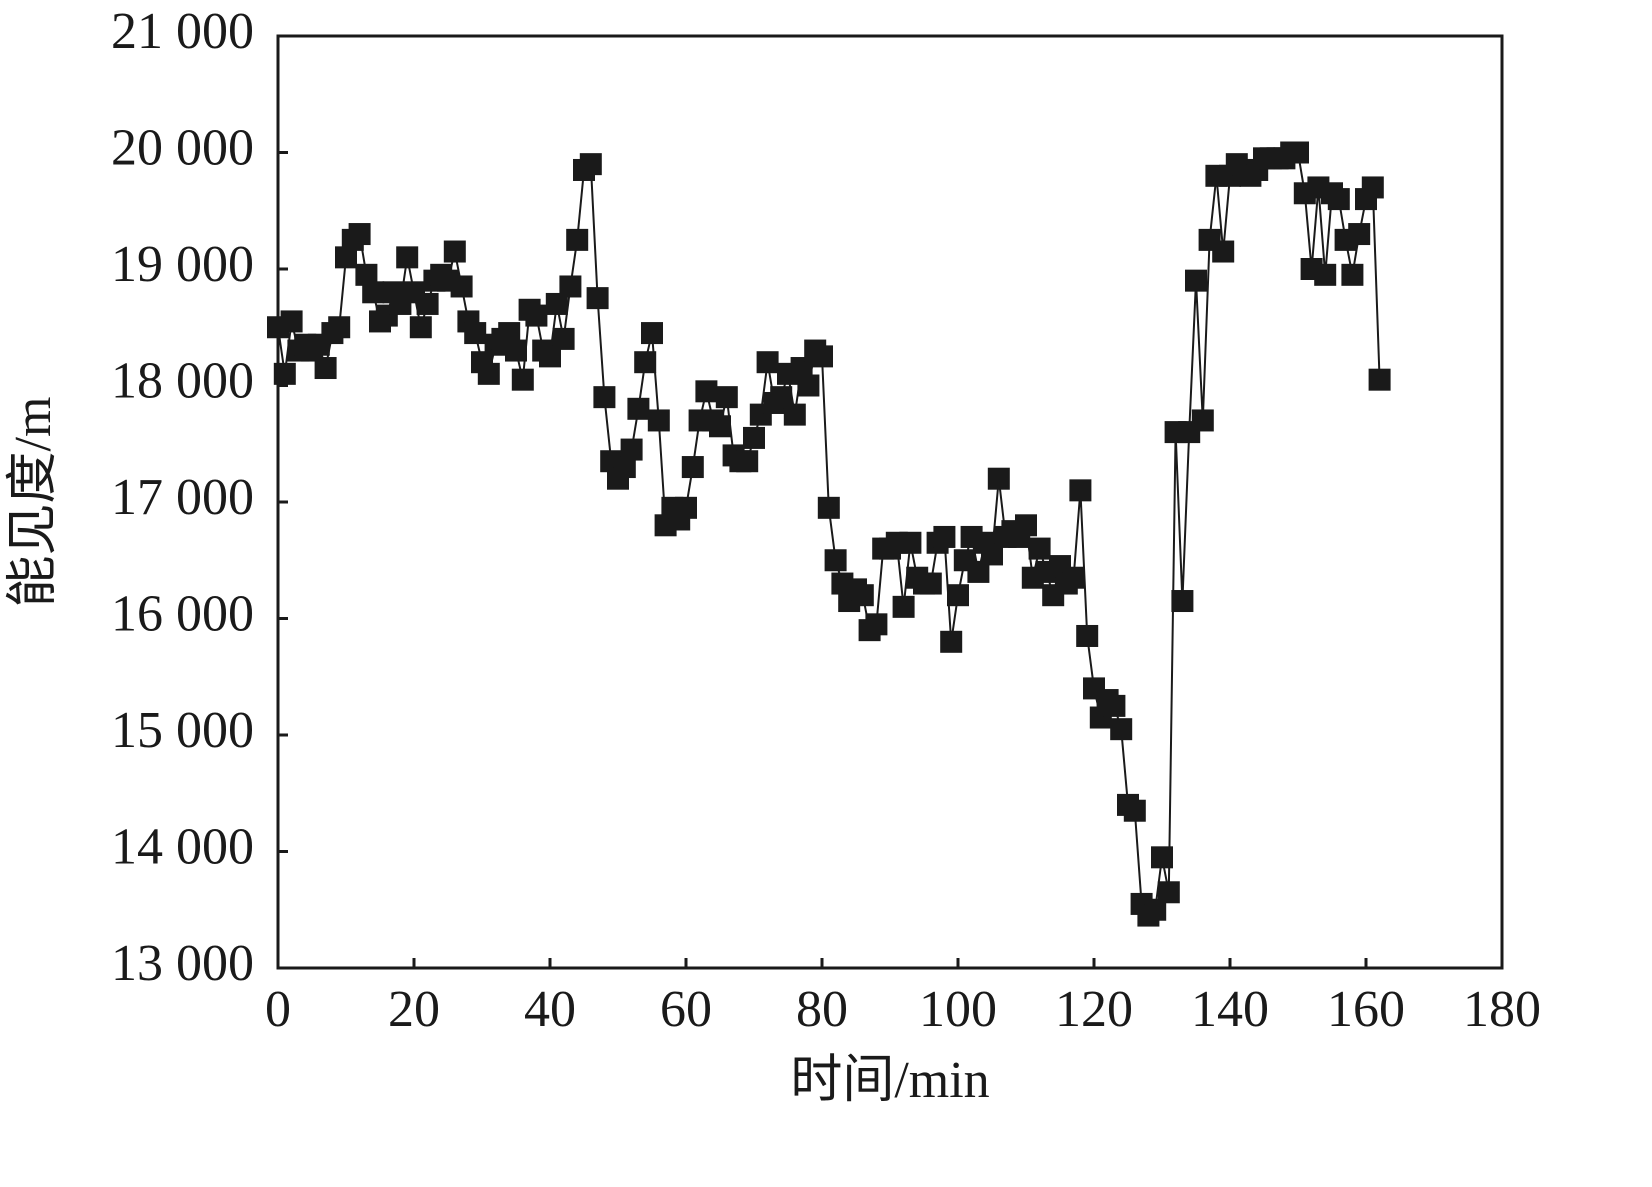 The height and width of the screenshot is (1187, 1652). What do you see at coordinates (1230, 1009) in the screenshot?
I see `x-tick-label: 140` at bounding box center [1230, 1009].